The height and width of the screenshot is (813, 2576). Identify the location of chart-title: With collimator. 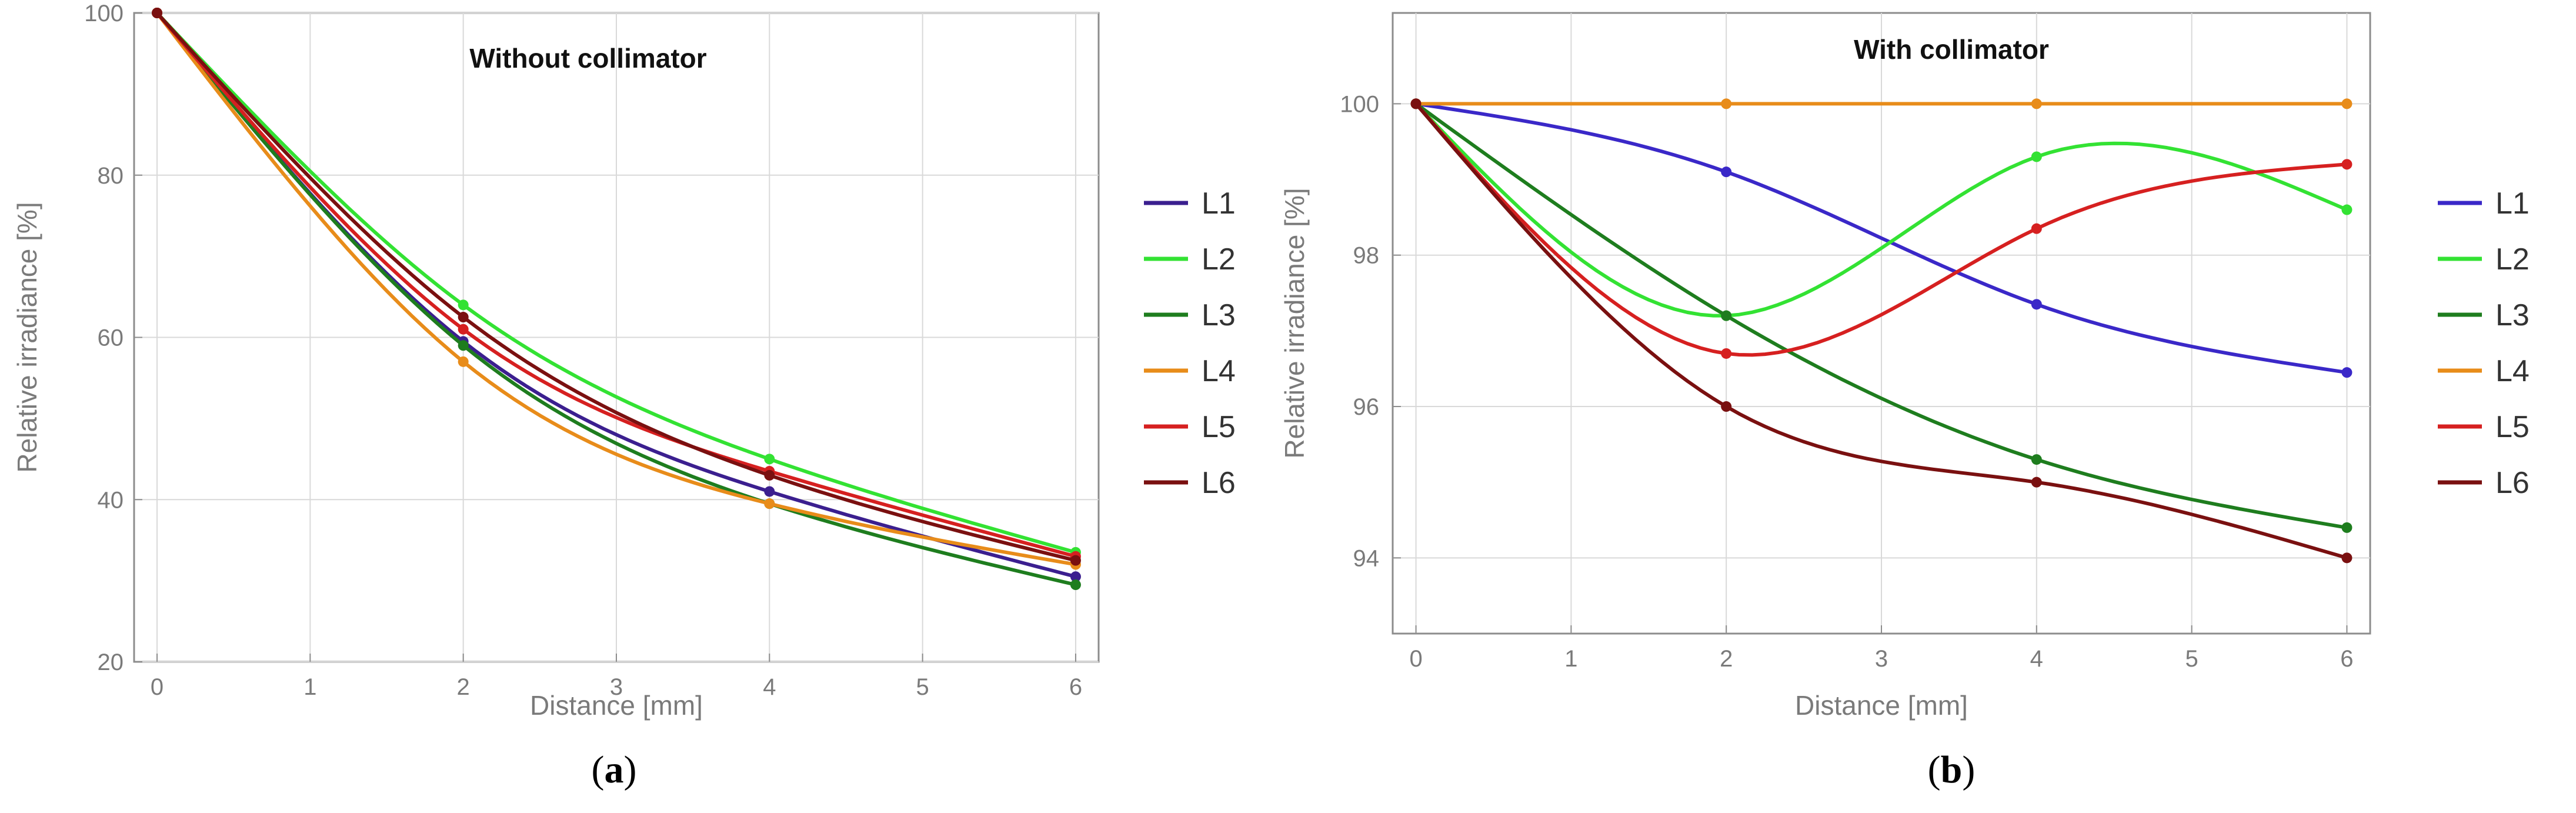
(1951, 49).